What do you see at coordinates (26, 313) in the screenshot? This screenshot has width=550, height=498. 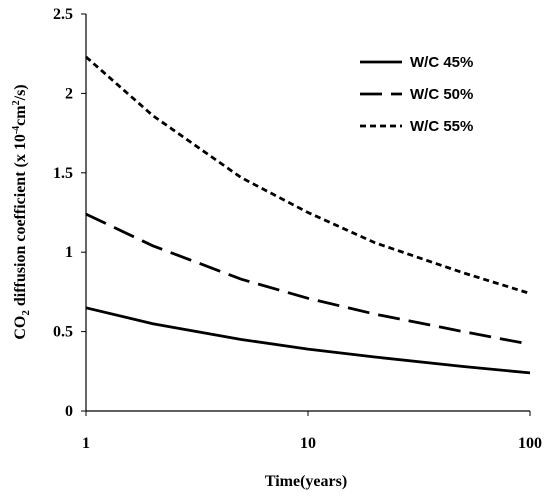 I see `y-label-subscript: 2` at bounding box center [26, 313].